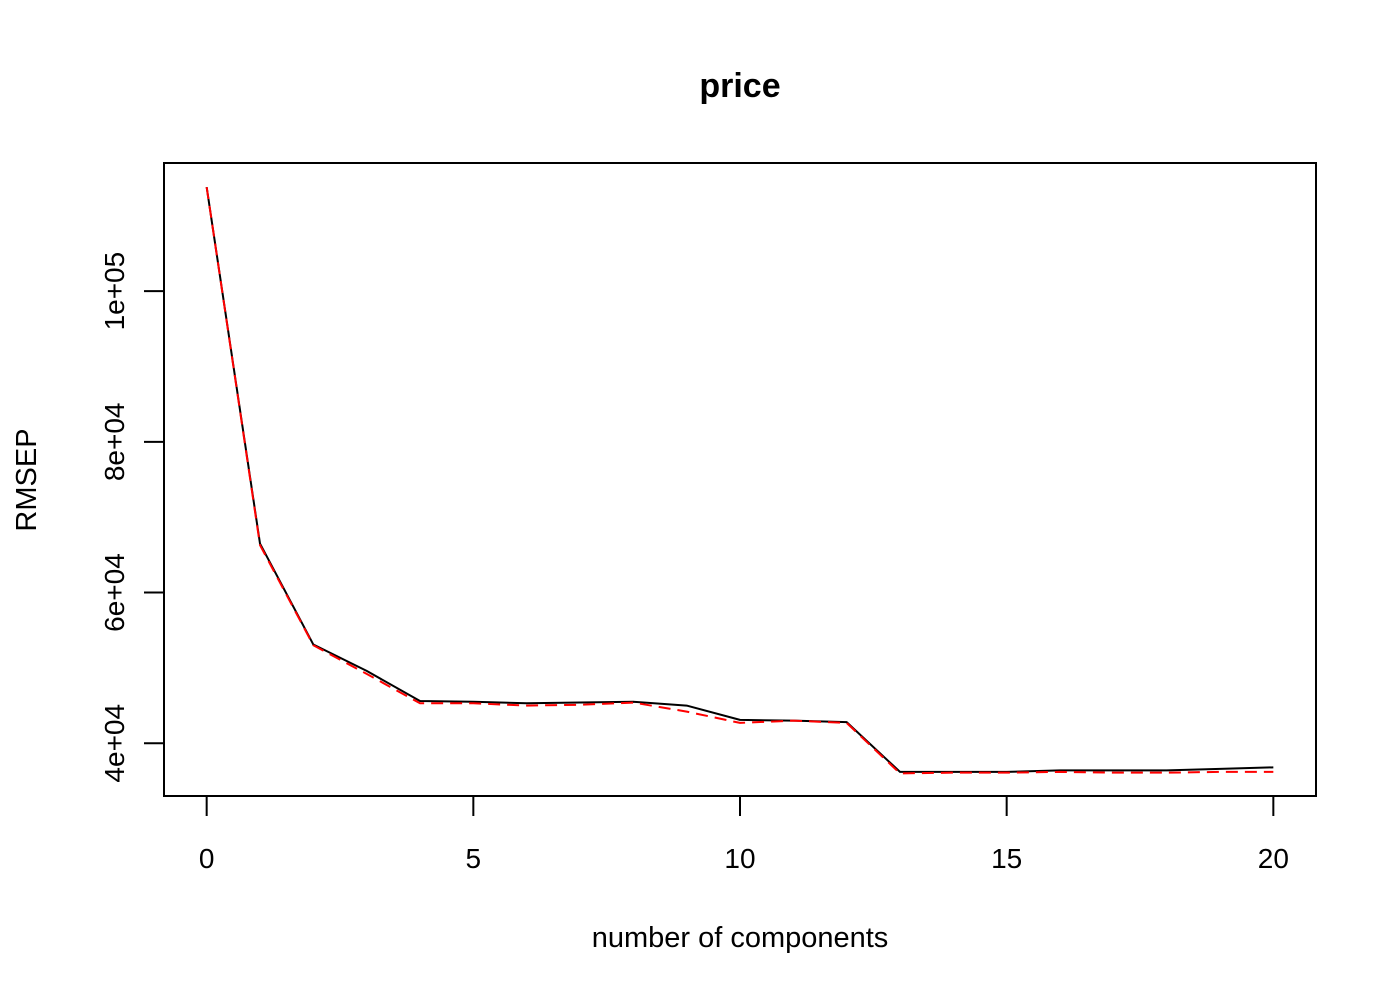 The image size is (1400, 1000). I want to click on x-tick-label: 20, so click(1273, 858).